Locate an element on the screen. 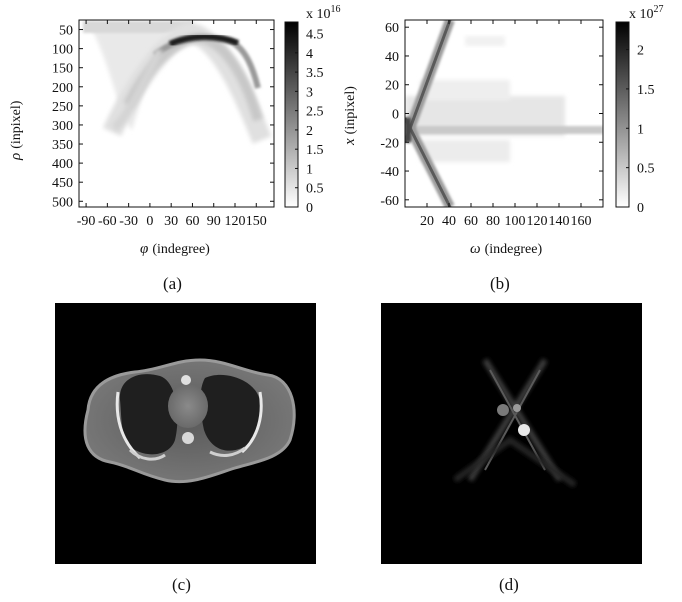 The image size is (682, 602). x-tick-label: 0 is located at coordinates (149, 221).